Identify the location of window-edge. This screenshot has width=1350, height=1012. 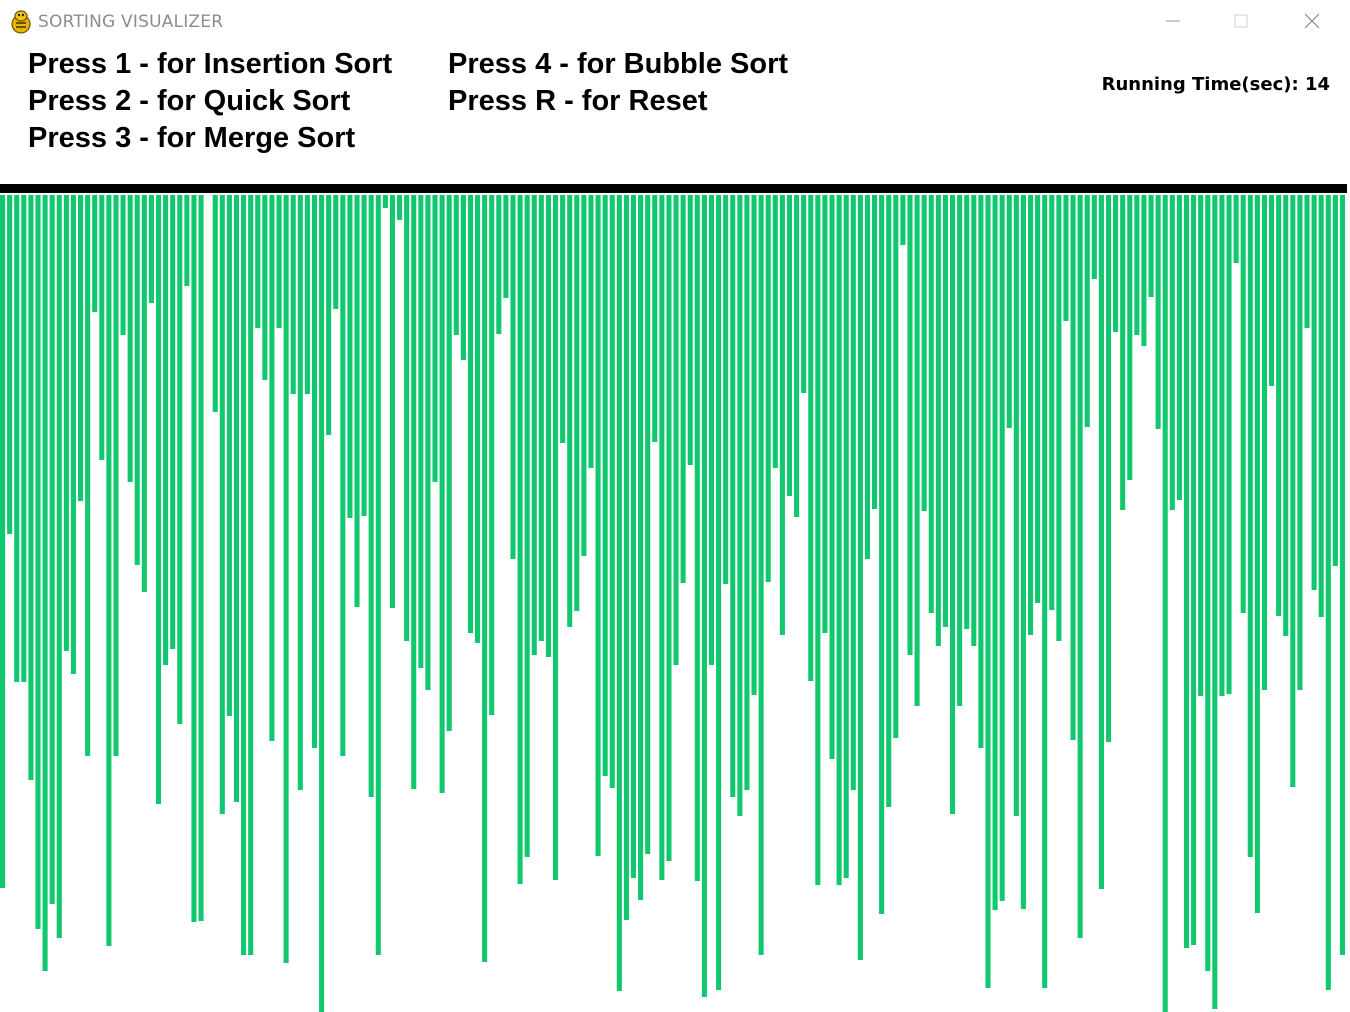
(1348, 521).